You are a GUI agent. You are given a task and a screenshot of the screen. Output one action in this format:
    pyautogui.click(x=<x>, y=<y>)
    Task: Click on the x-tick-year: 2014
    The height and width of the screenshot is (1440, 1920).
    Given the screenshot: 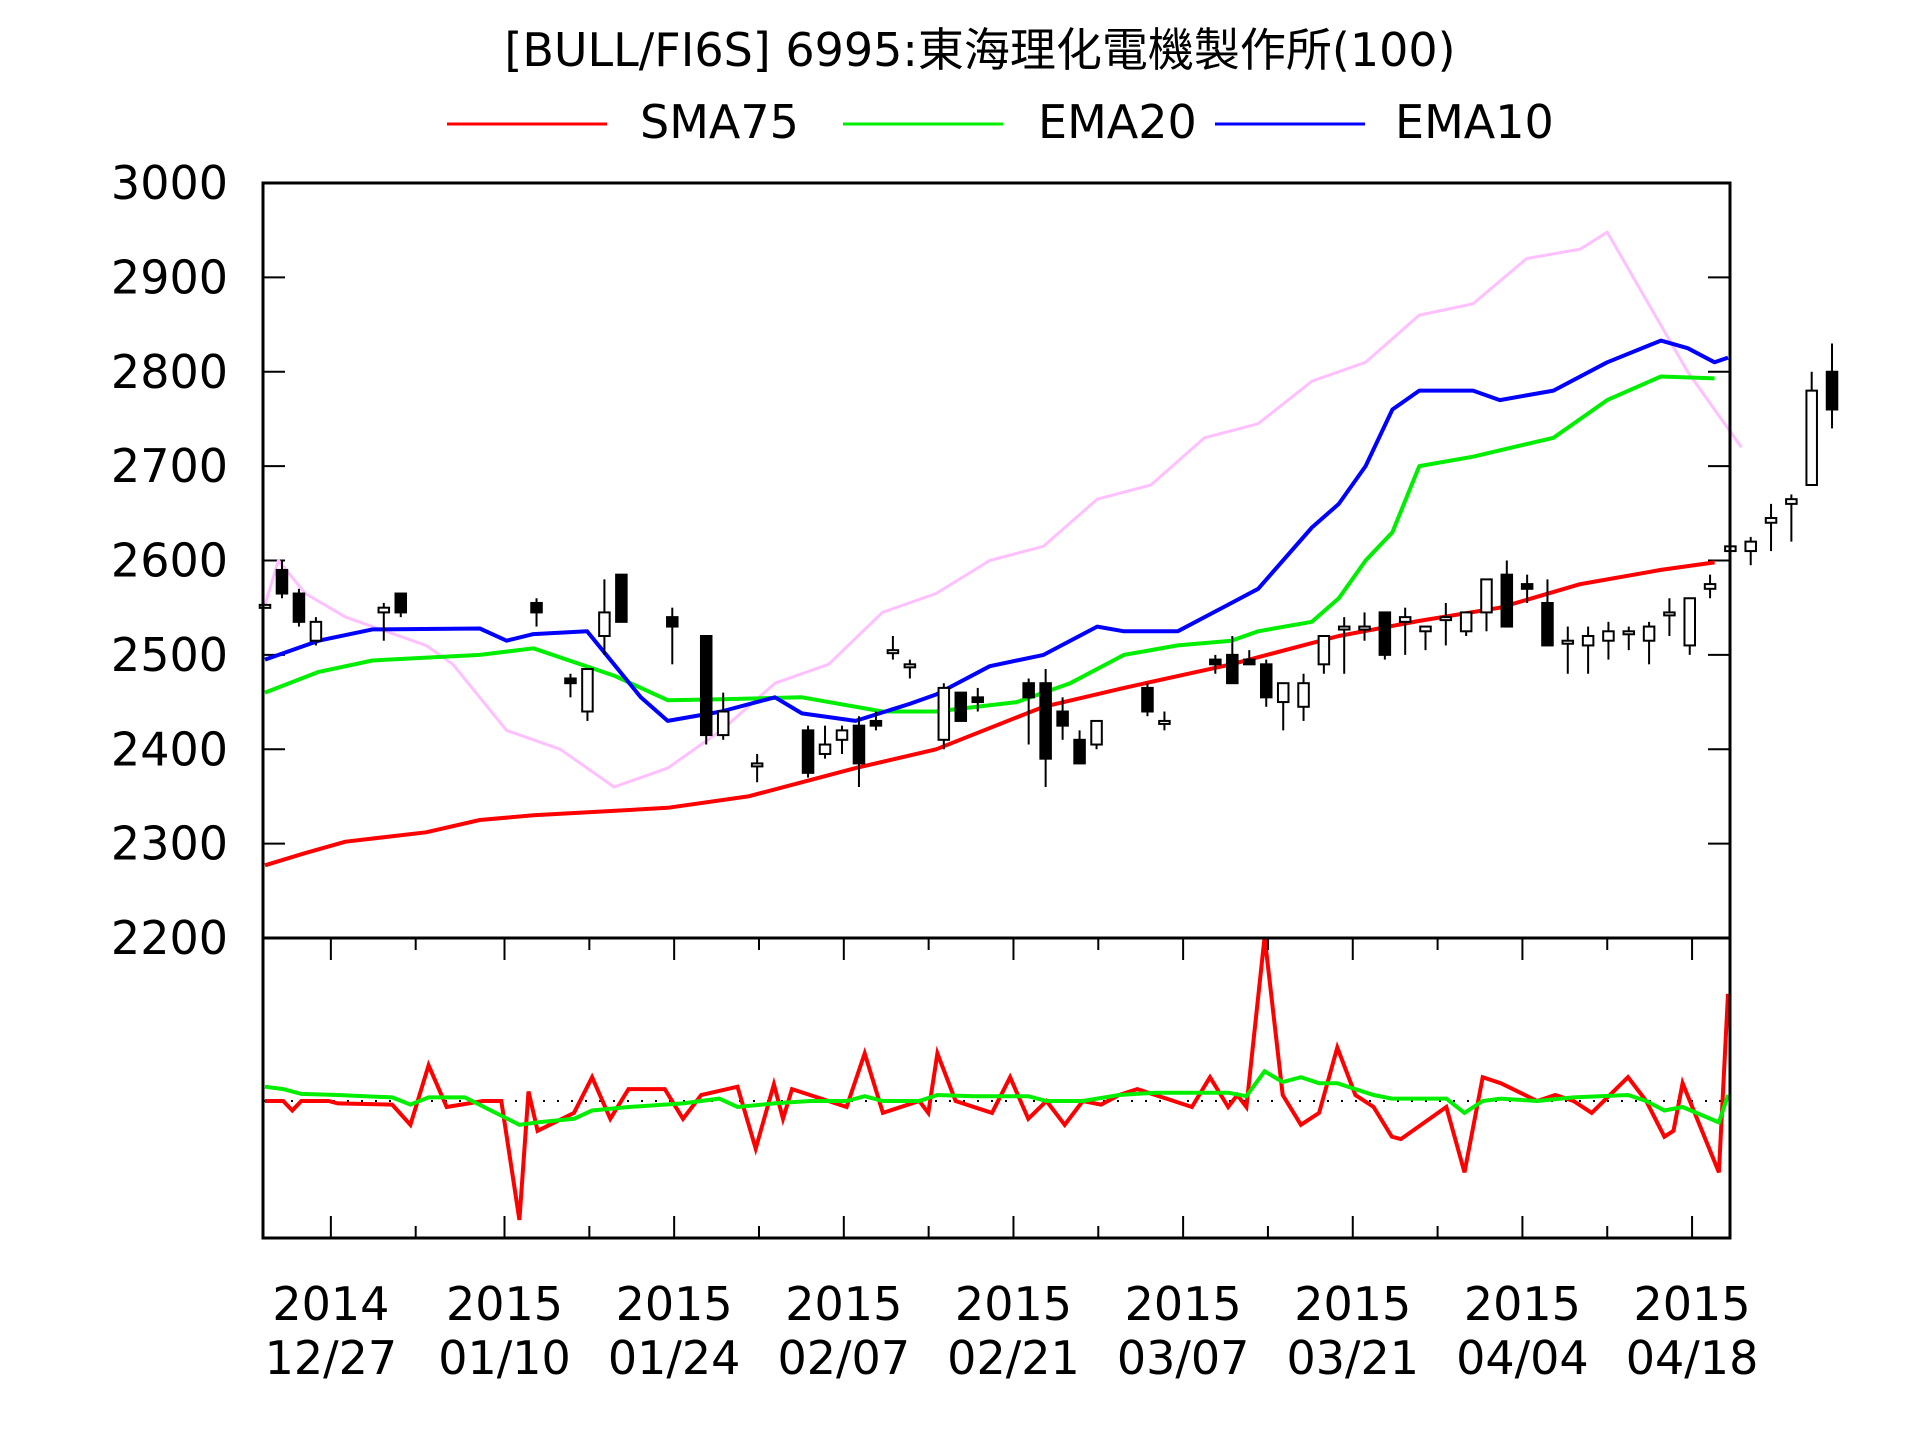 What is the action you would take?
    pyautogui.click(x=330, y=1304)
    